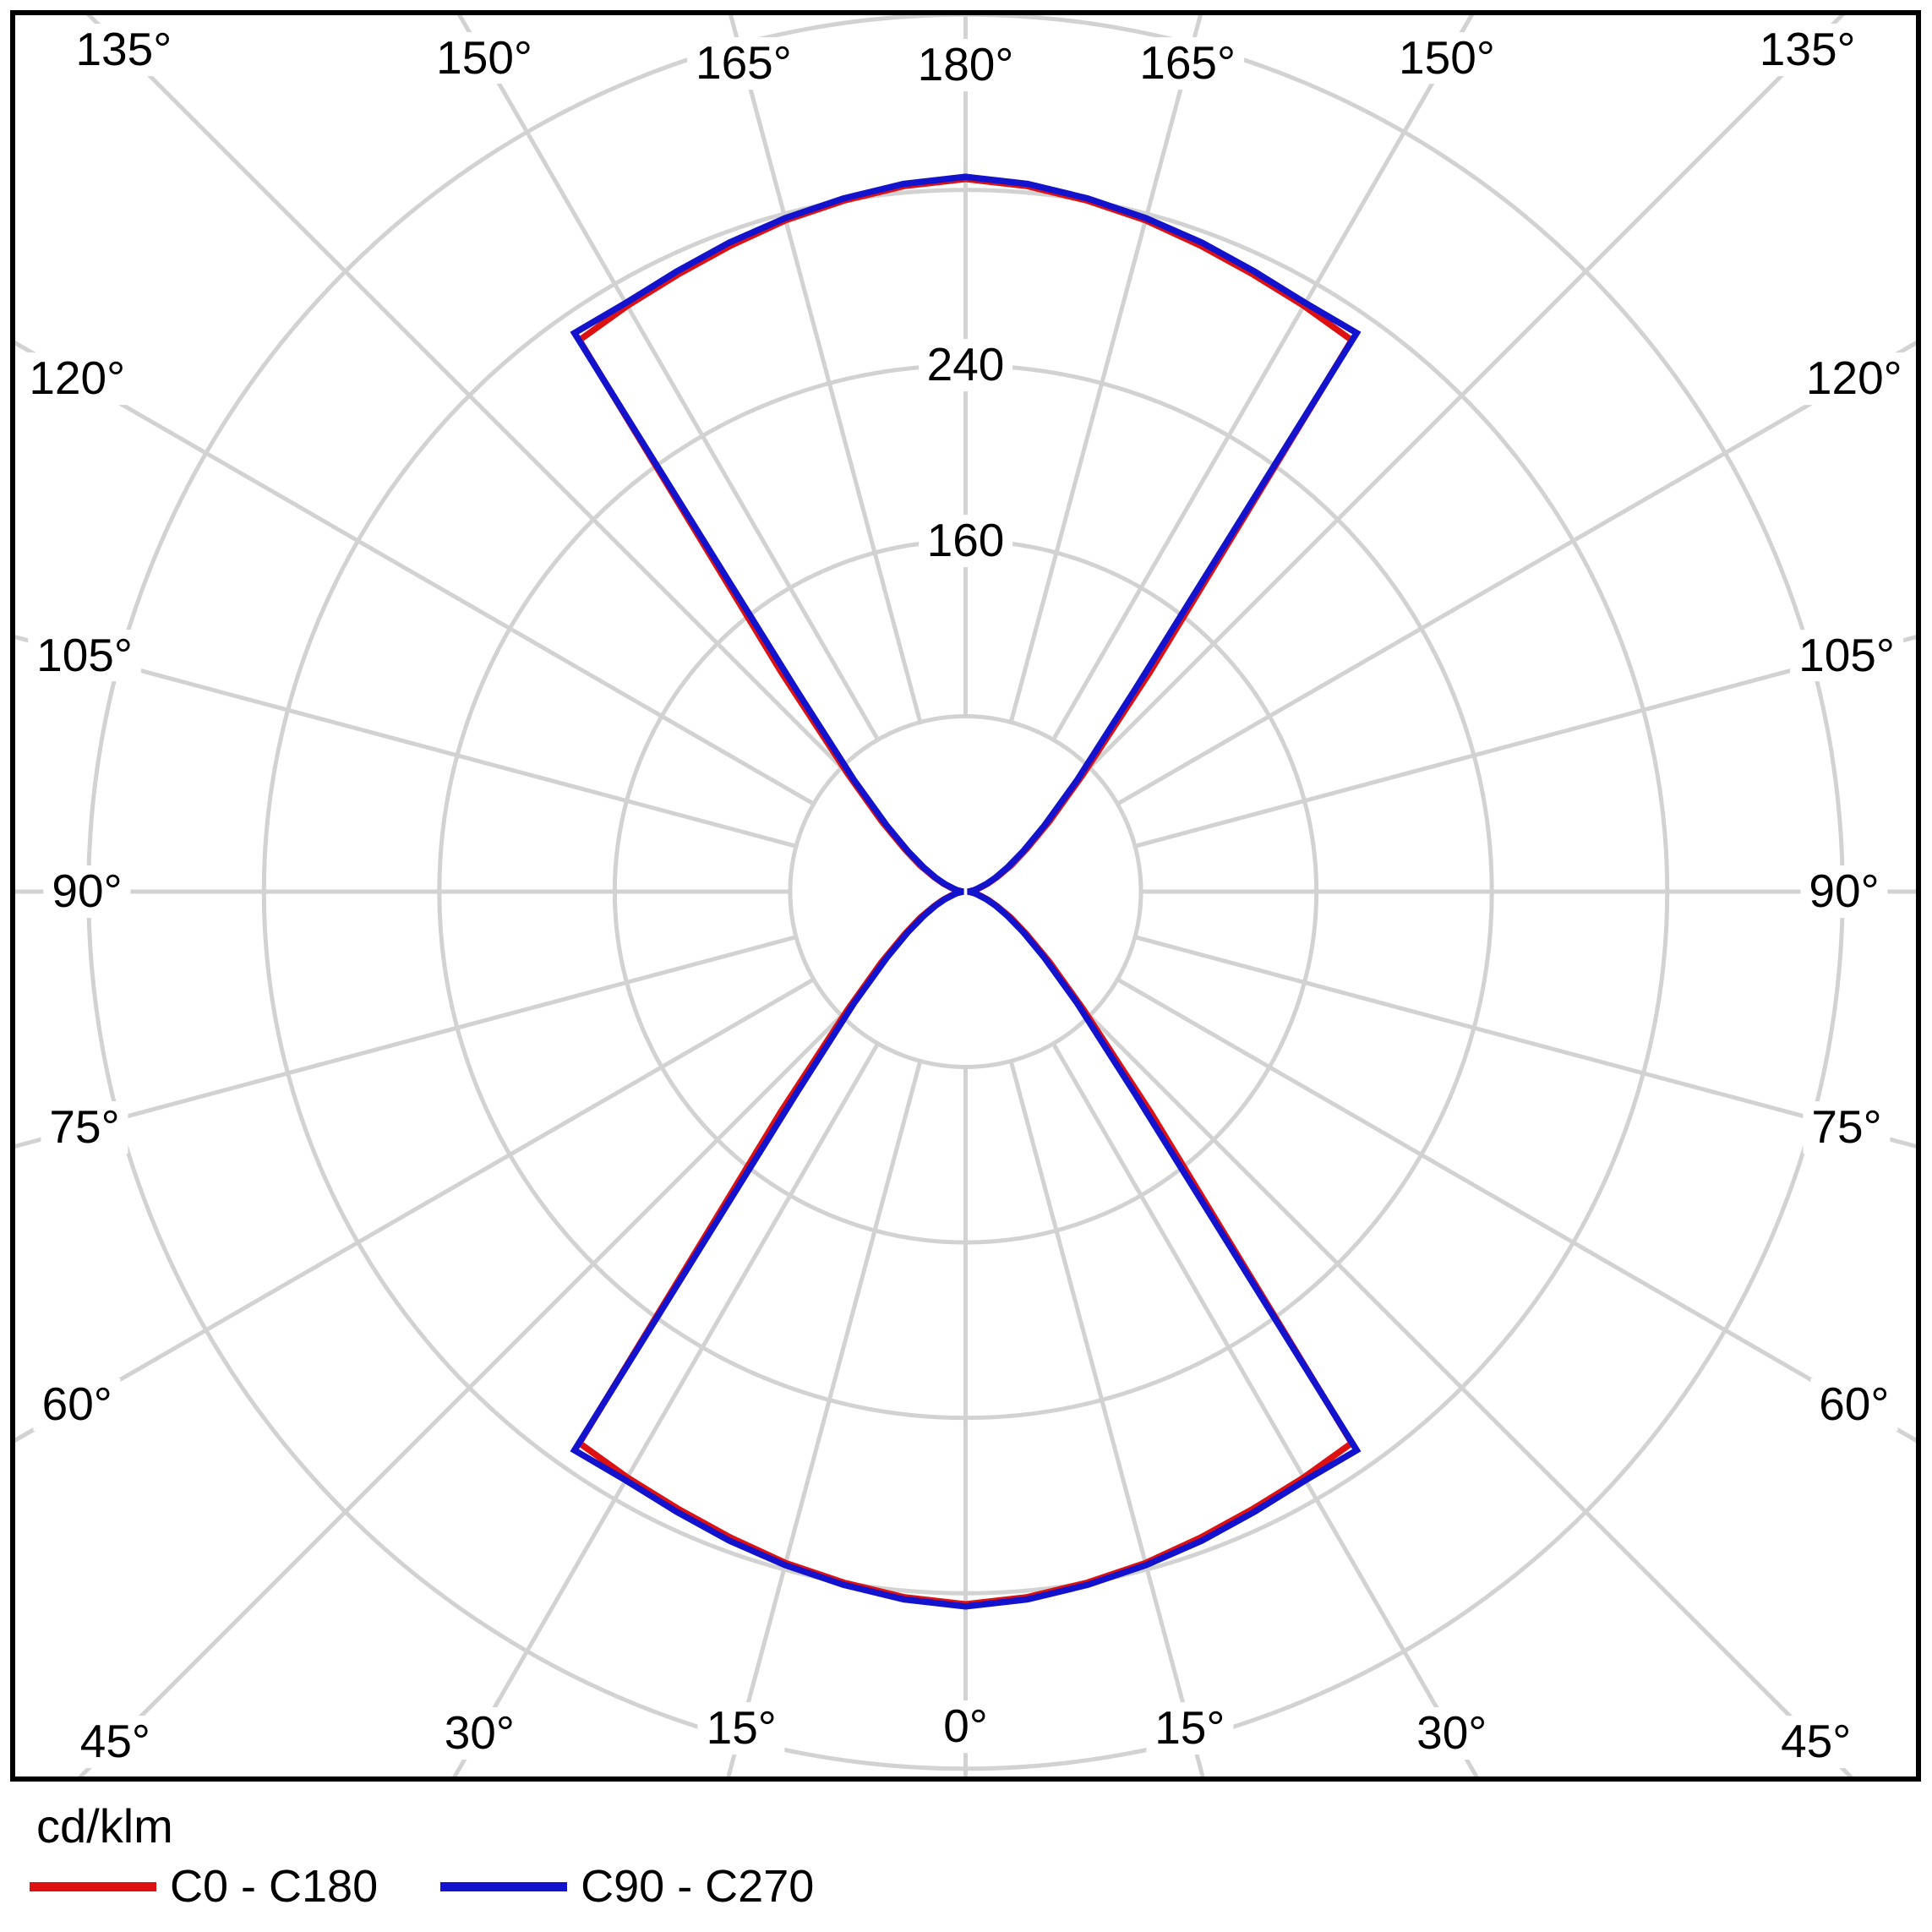 This screenshot has width=1932, height=1932. I want to click on legend-swatch-c90-c270, so click(504, 1886).